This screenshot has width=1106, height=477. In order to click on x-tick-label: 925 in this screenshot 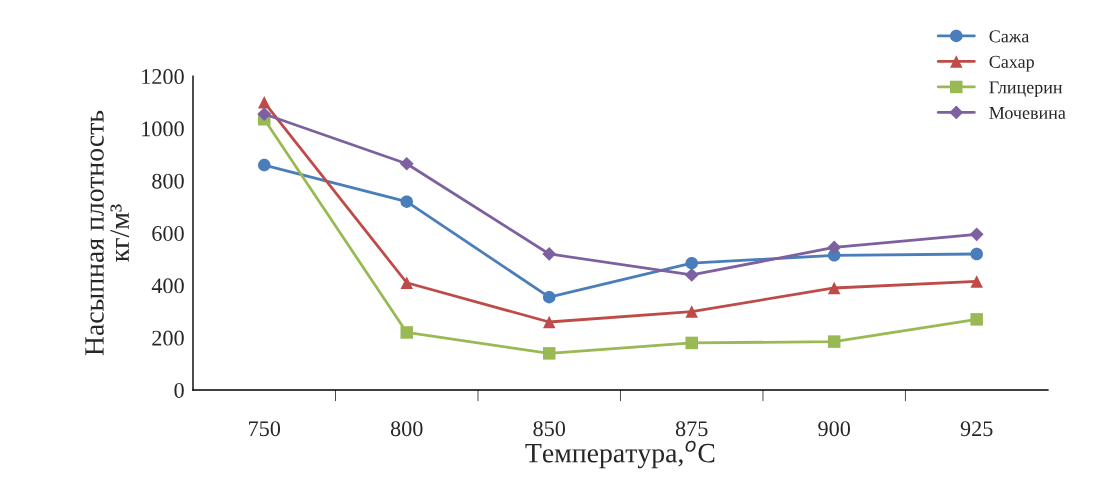, I will do `click(976, 429)`.